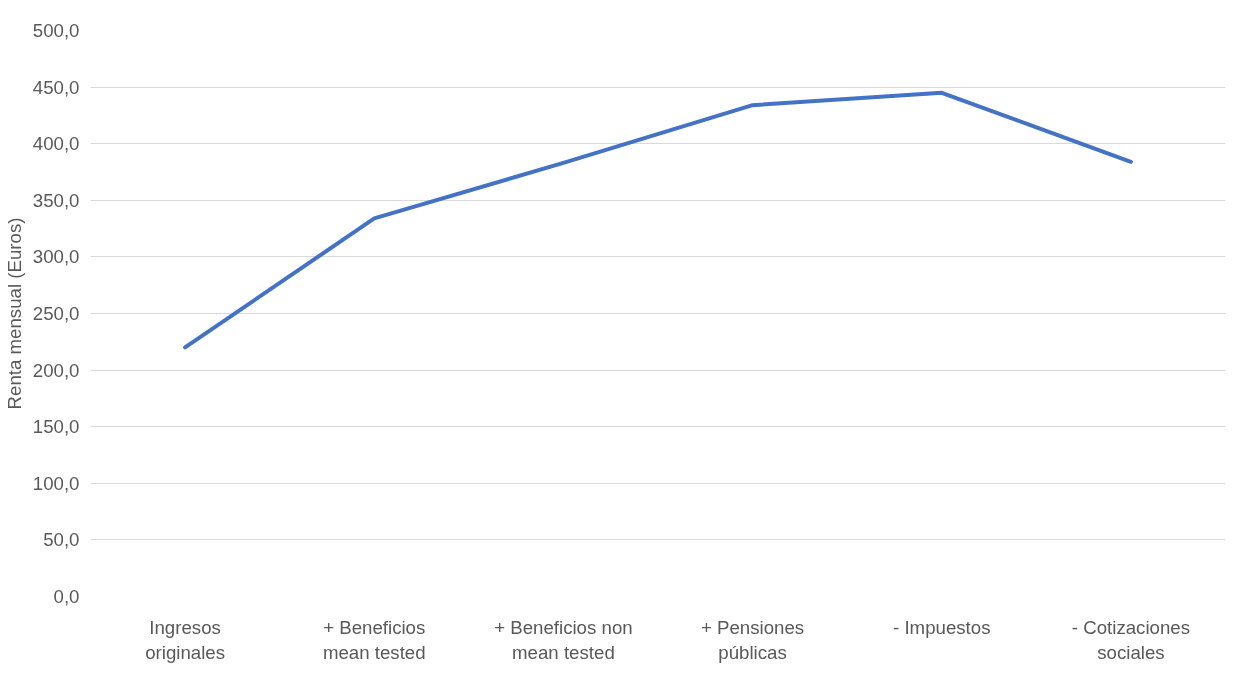  Describe the element at coordinates (14, 313) in the screenshot. I see `y-axis-title: Renta mensual (Euros)` at that location.